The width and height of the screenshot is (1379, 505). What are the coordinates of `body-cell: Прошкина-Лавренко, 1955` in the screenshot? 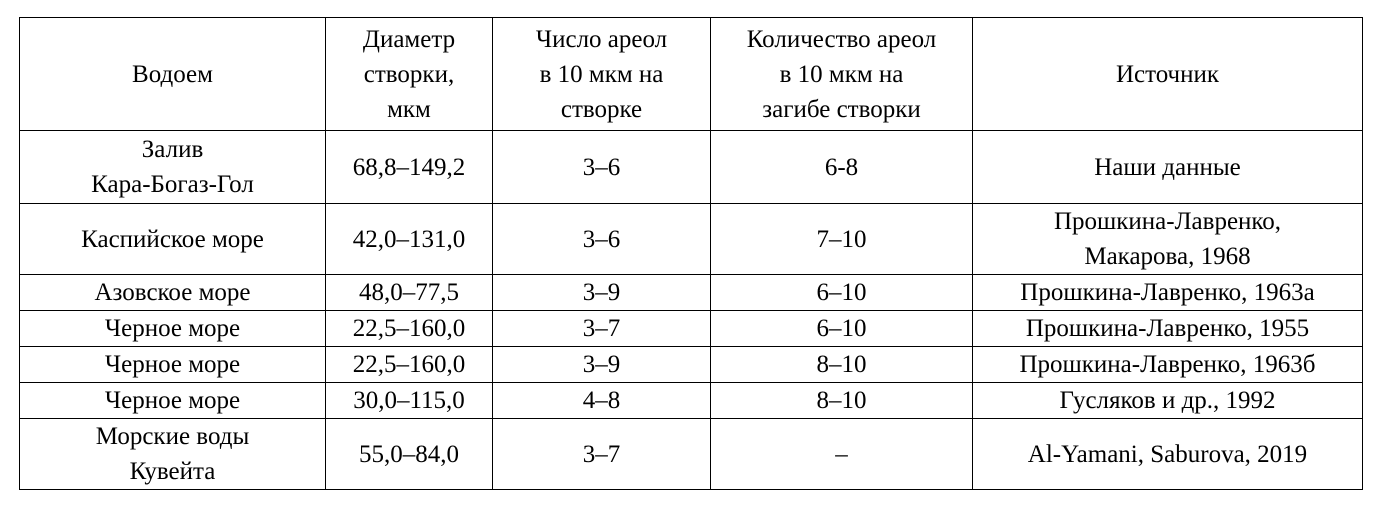 It's located at (1167, 328).